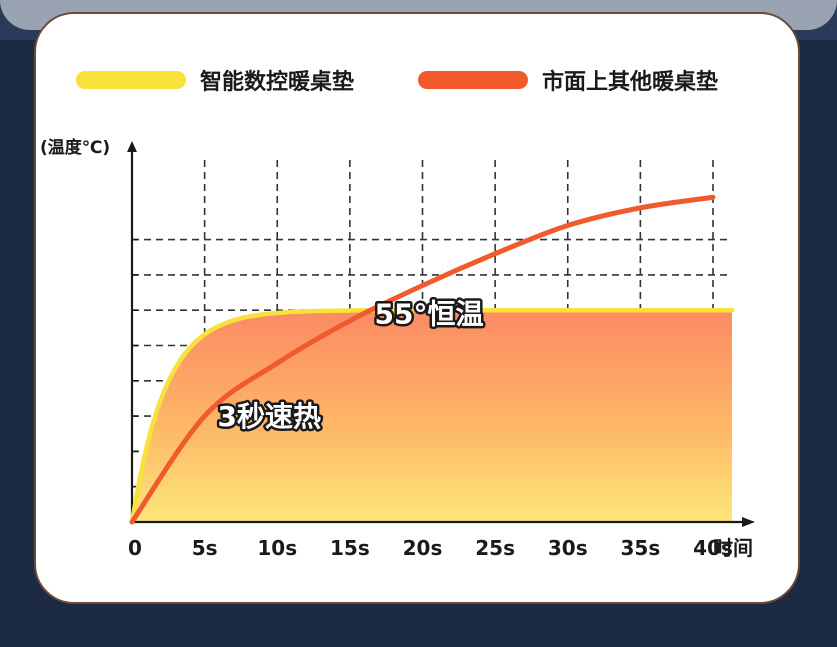 This screenshot has height=647, width=837. What do you see at coordinates (277, 82) in the screenshot?
I see `legend-label: 智能数控暖桌垫` at bounding box center [277, 82].